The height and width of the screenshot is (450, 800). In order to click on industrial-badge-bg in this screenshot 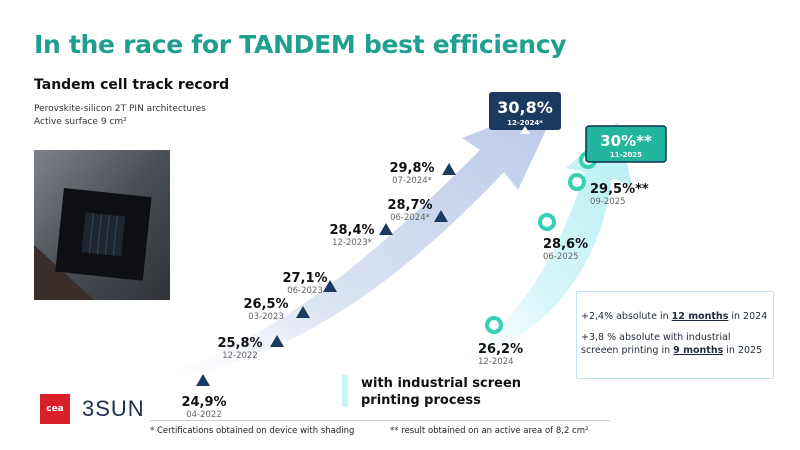, I will do `click(626, 144)`.